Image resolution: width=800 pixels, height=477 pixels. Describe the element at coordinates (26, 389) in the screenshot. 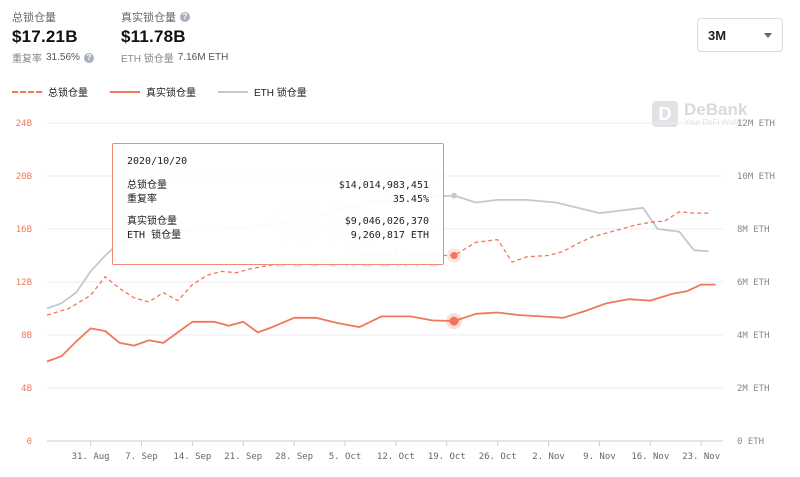

I see `y-left-tick-label: 4B` at that location.